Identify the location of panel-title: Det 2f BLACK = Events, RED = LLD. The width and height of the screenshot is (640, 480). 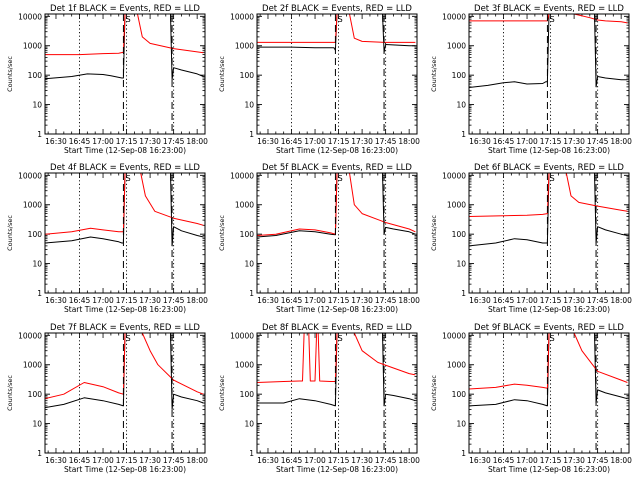
(337, 9).